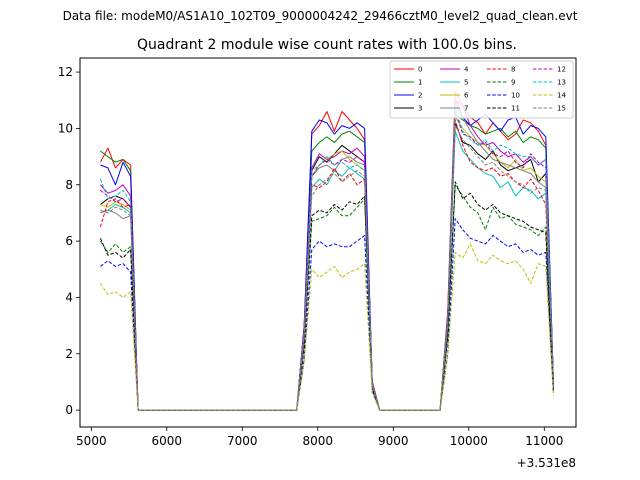  I want to click on x-tick-label: 5000, so click(91, 441).